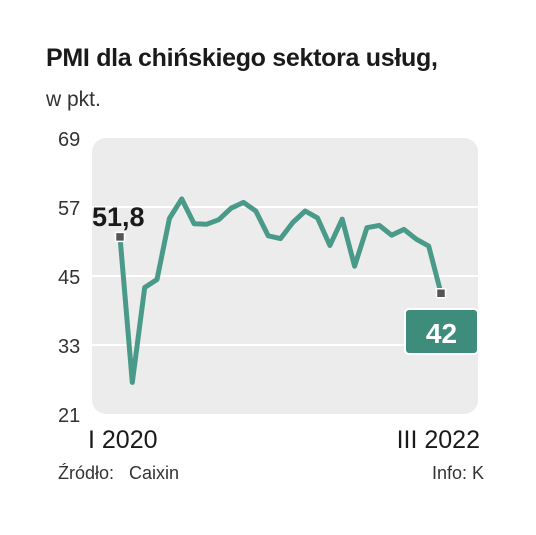  I want to click on first-value-label: 51,8, so click(118, 217).